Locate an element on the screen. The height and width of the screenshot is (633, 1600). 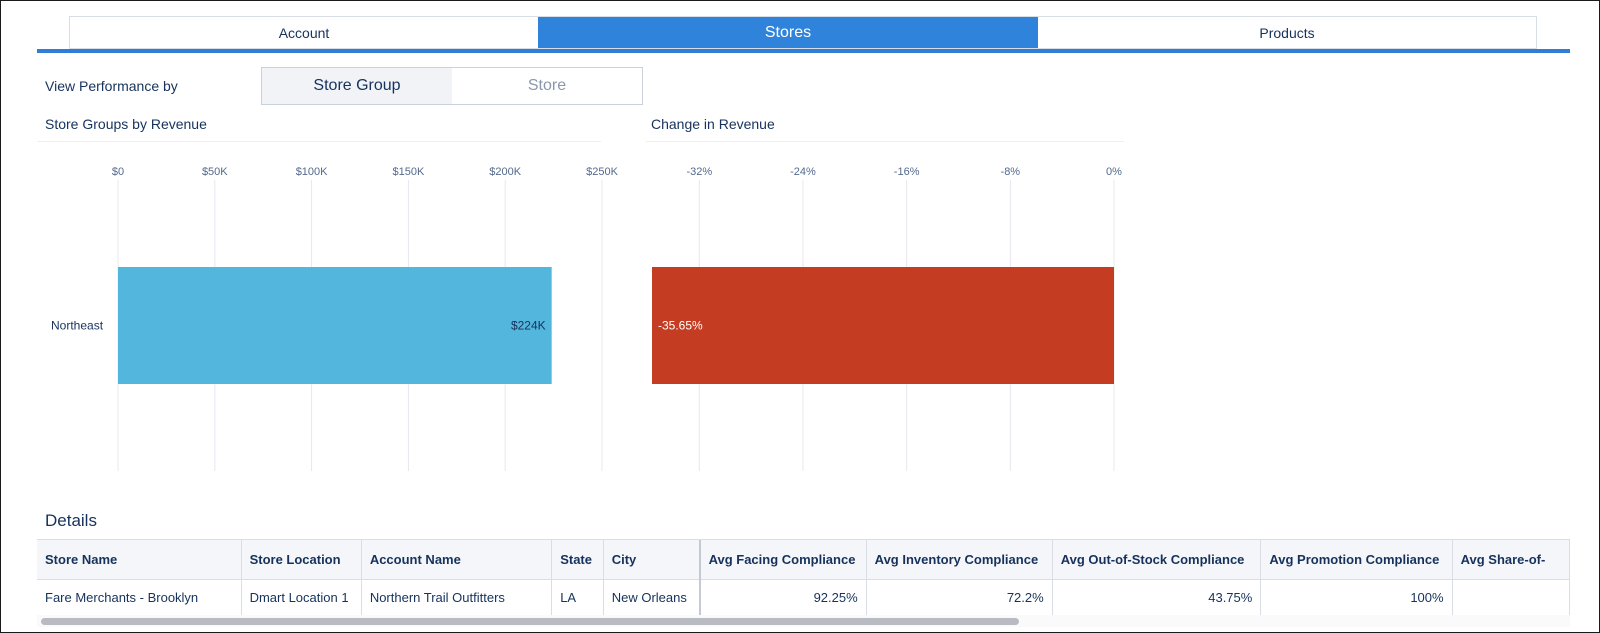
horizontal-scrollbar is located at coordinates (803, 621).